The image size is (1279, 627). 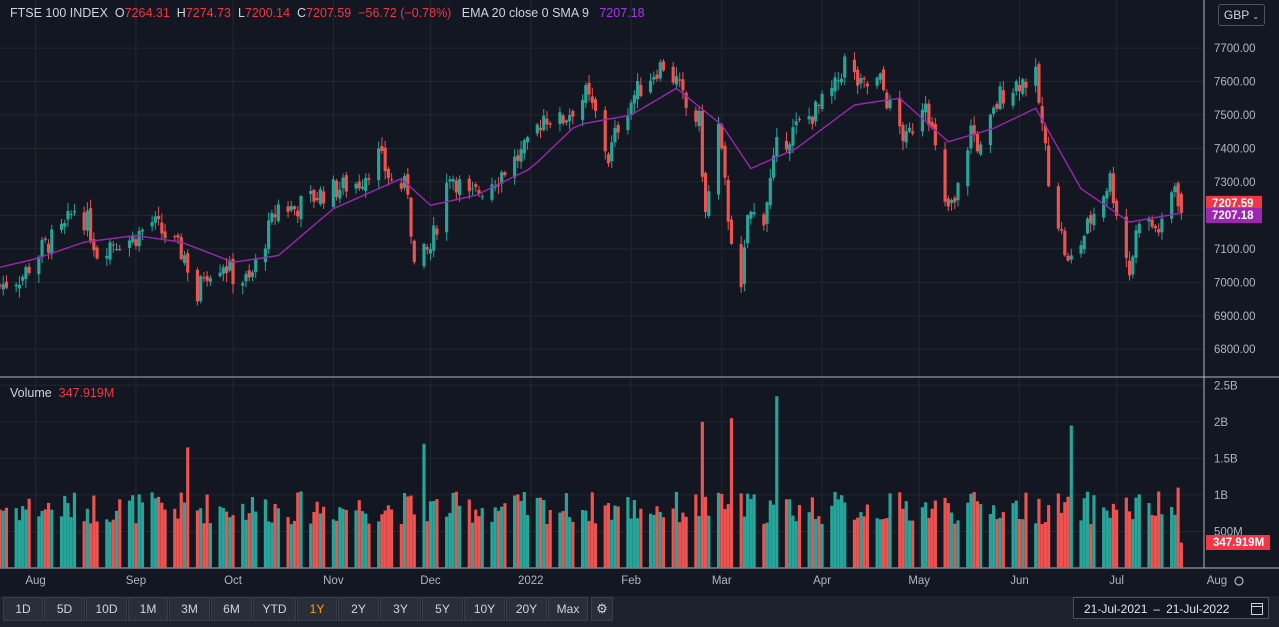 I want to click on time-tick-label: Aug, so click(x=35, y=581).